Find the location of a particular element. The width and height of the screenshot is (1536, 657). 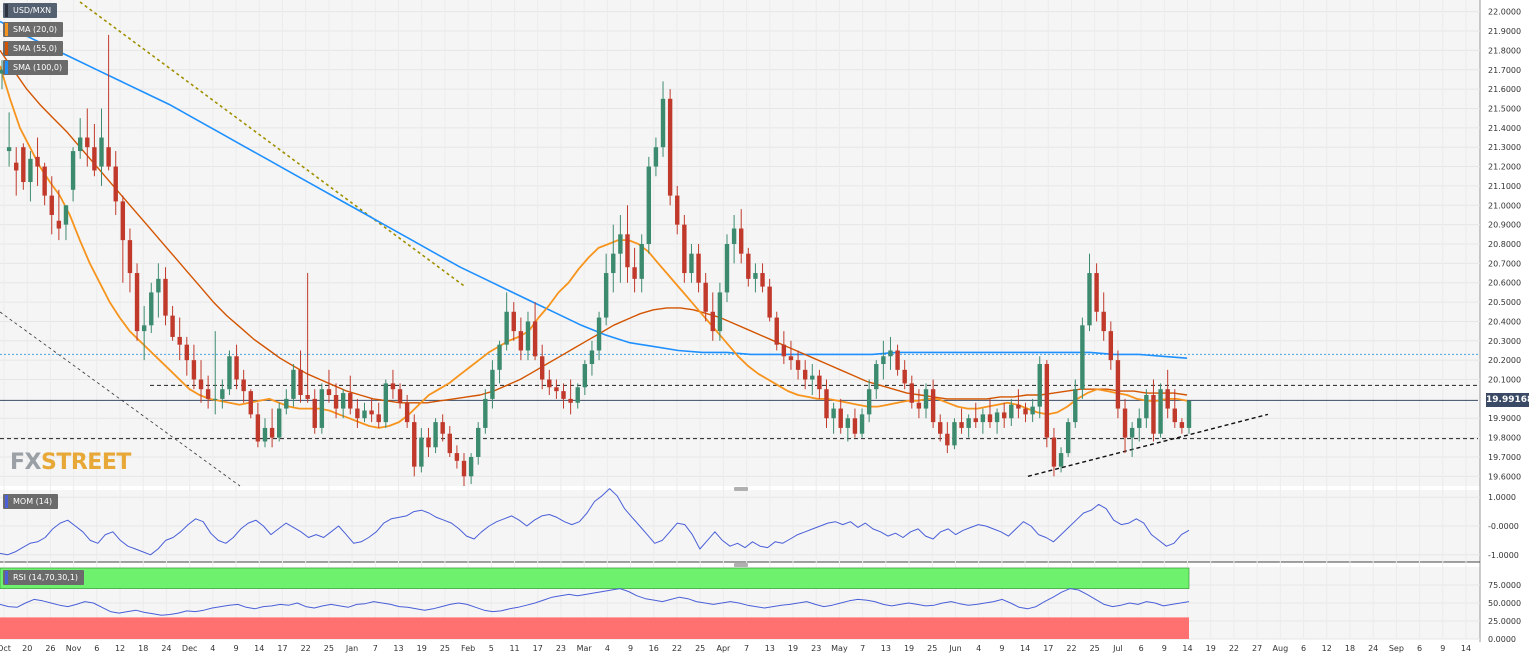

mom-line is located at coordinates (595, 522).